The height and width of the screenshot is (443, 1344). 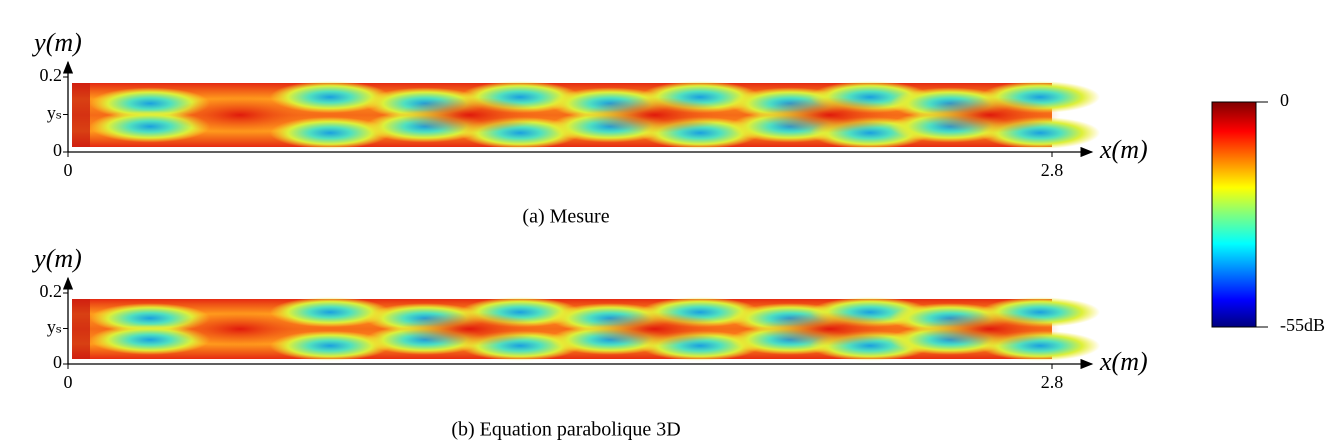 What do you see at coordinates (565, 430) in the screenshot?
I see `caption: (b) Equation parabolique 3D` at bounding box center [565, 430].